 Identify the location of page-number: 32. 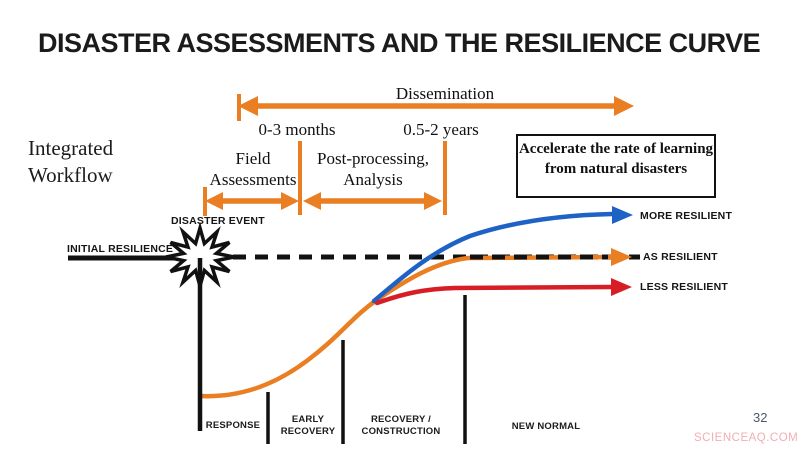
(760, 417).